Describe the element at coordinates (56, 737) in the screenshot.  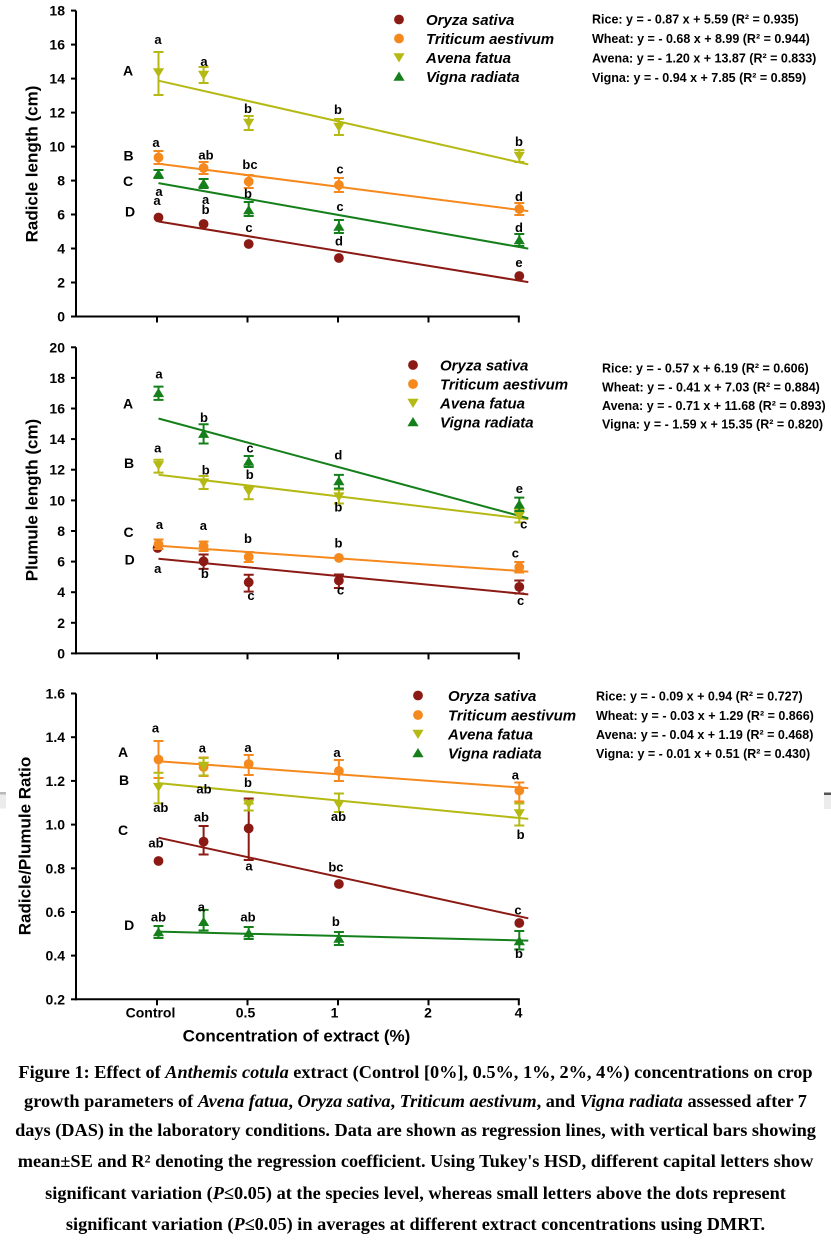
I see `svg-text: 1.4` at that location.